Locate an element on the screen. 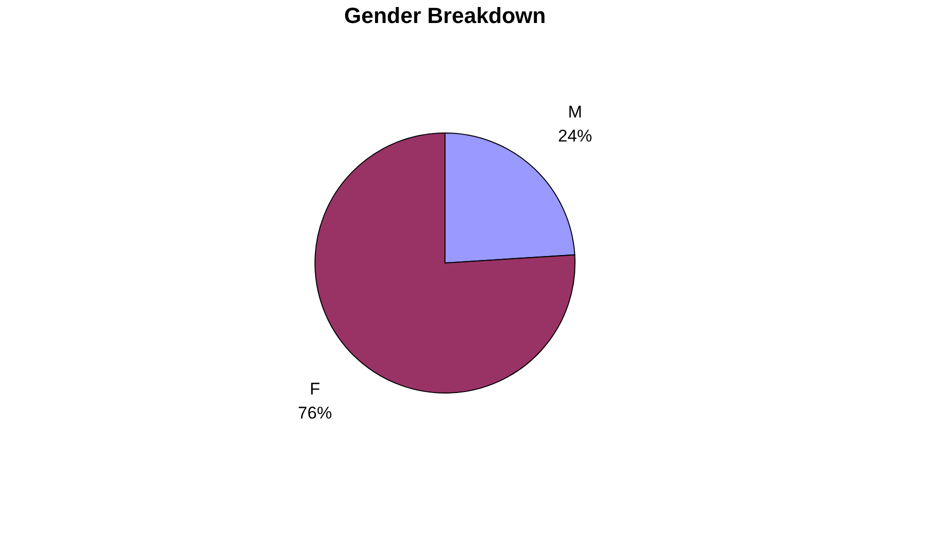  slice-label: M is located at coordinates (575, 112).